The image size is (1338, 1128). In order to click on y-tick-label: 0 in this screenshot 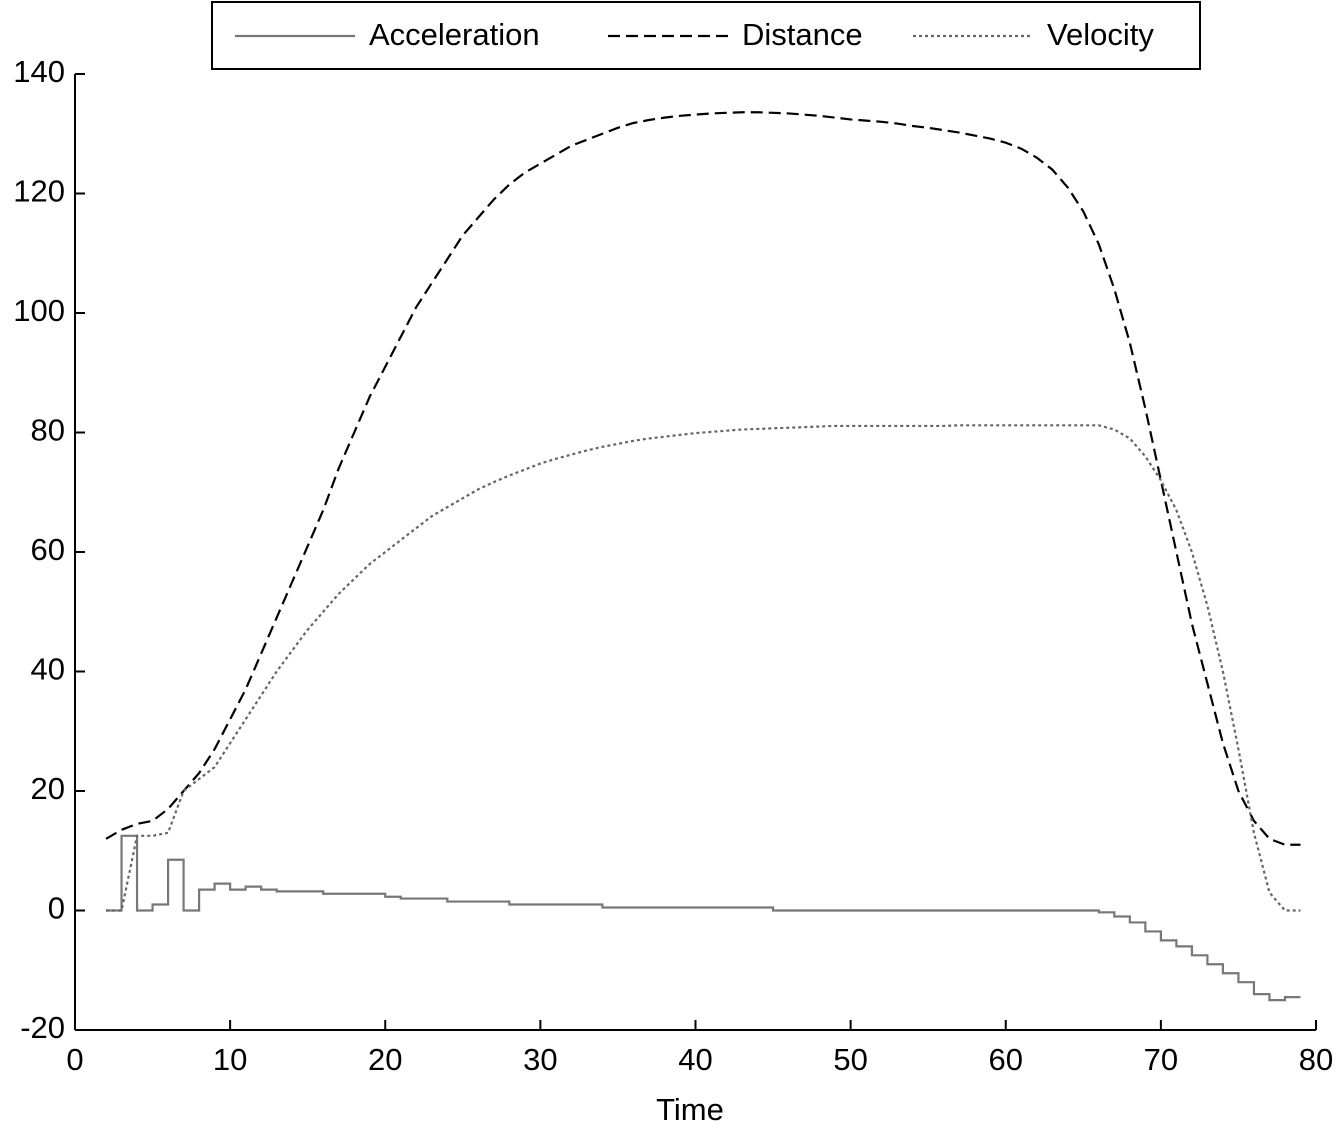, I will do `click(56, 908)`.